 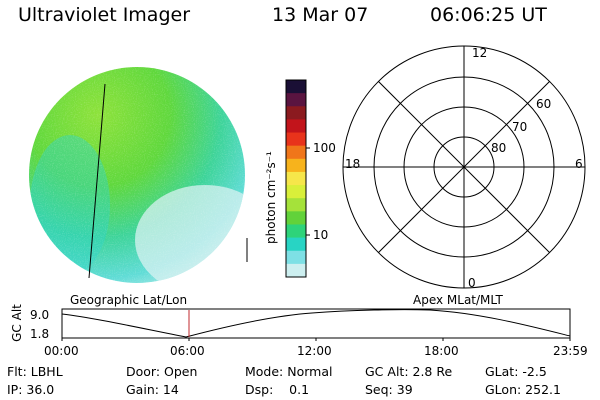 I want to click on mlt-label-18: 18, so click(x=353, y=164).